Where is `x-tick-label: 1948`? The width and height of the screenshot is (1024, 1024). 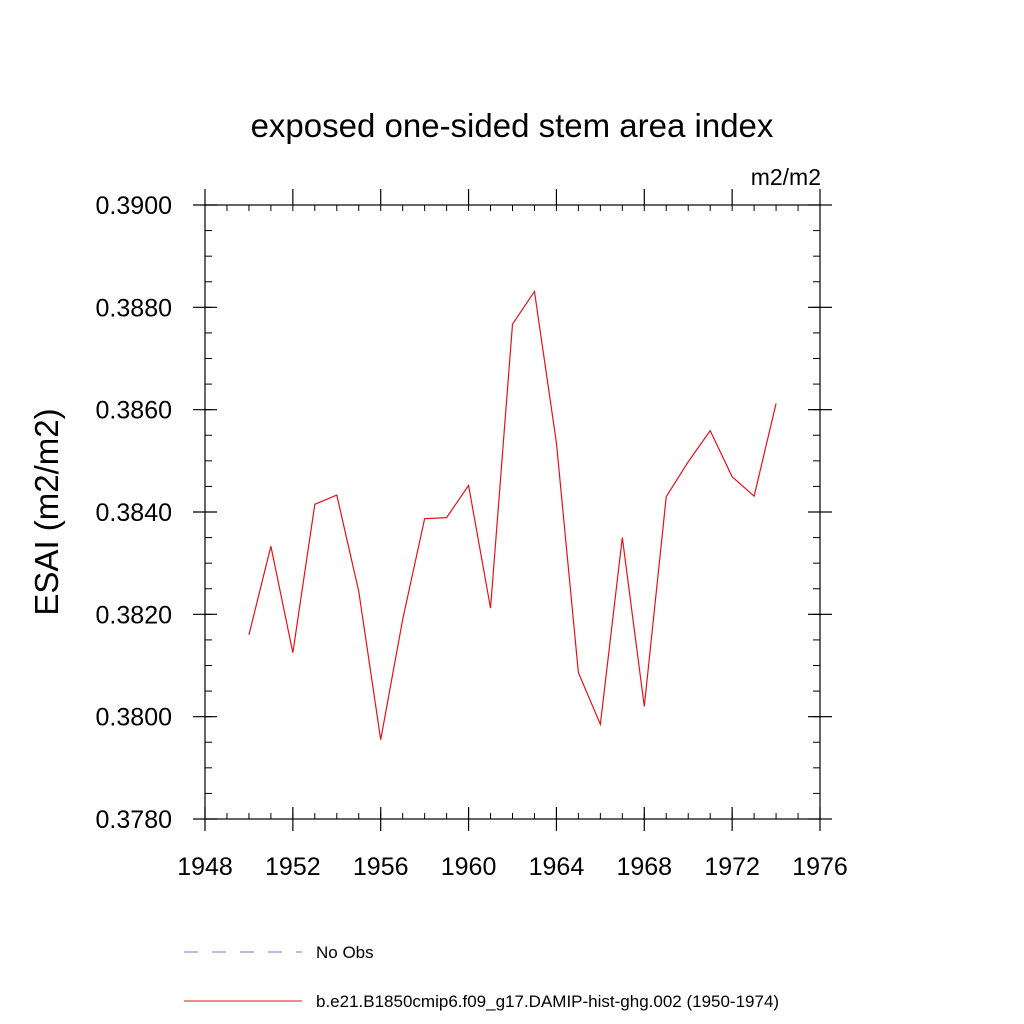
x-tick-label: 1948 is located at coordinates (205, 867).